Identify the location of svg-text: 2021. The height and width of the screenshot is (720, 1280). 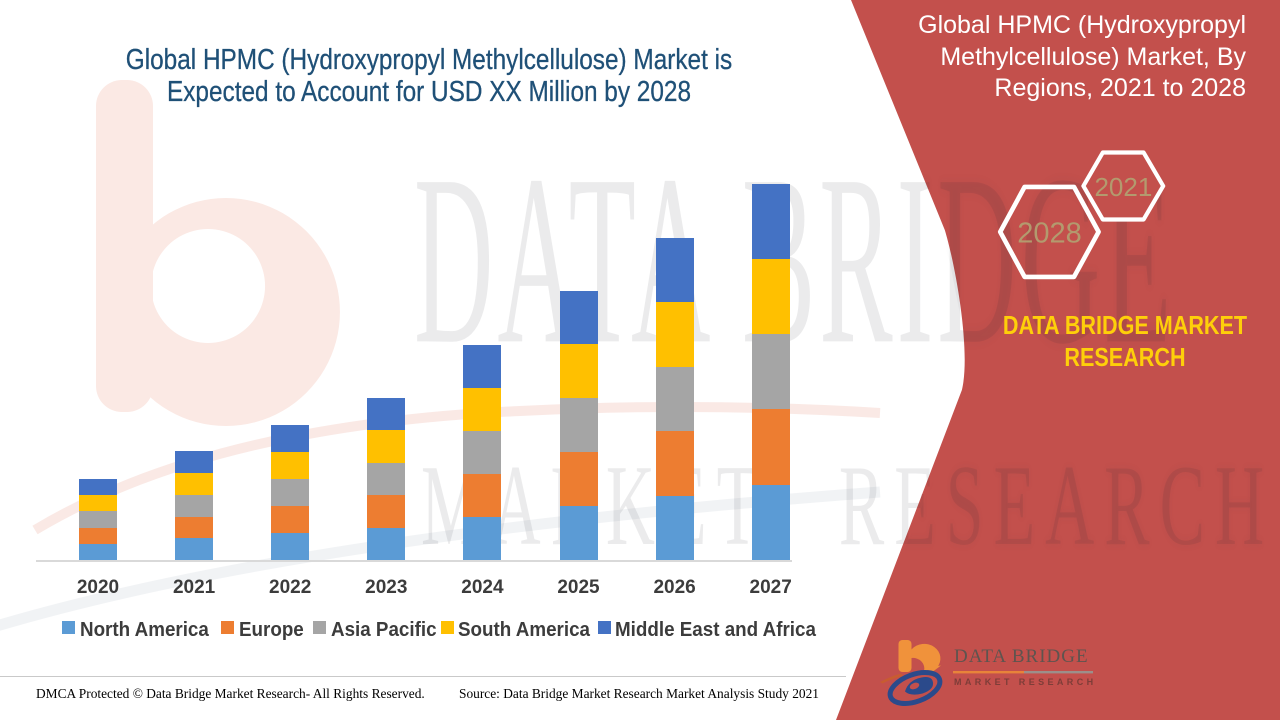
(1123, 187).